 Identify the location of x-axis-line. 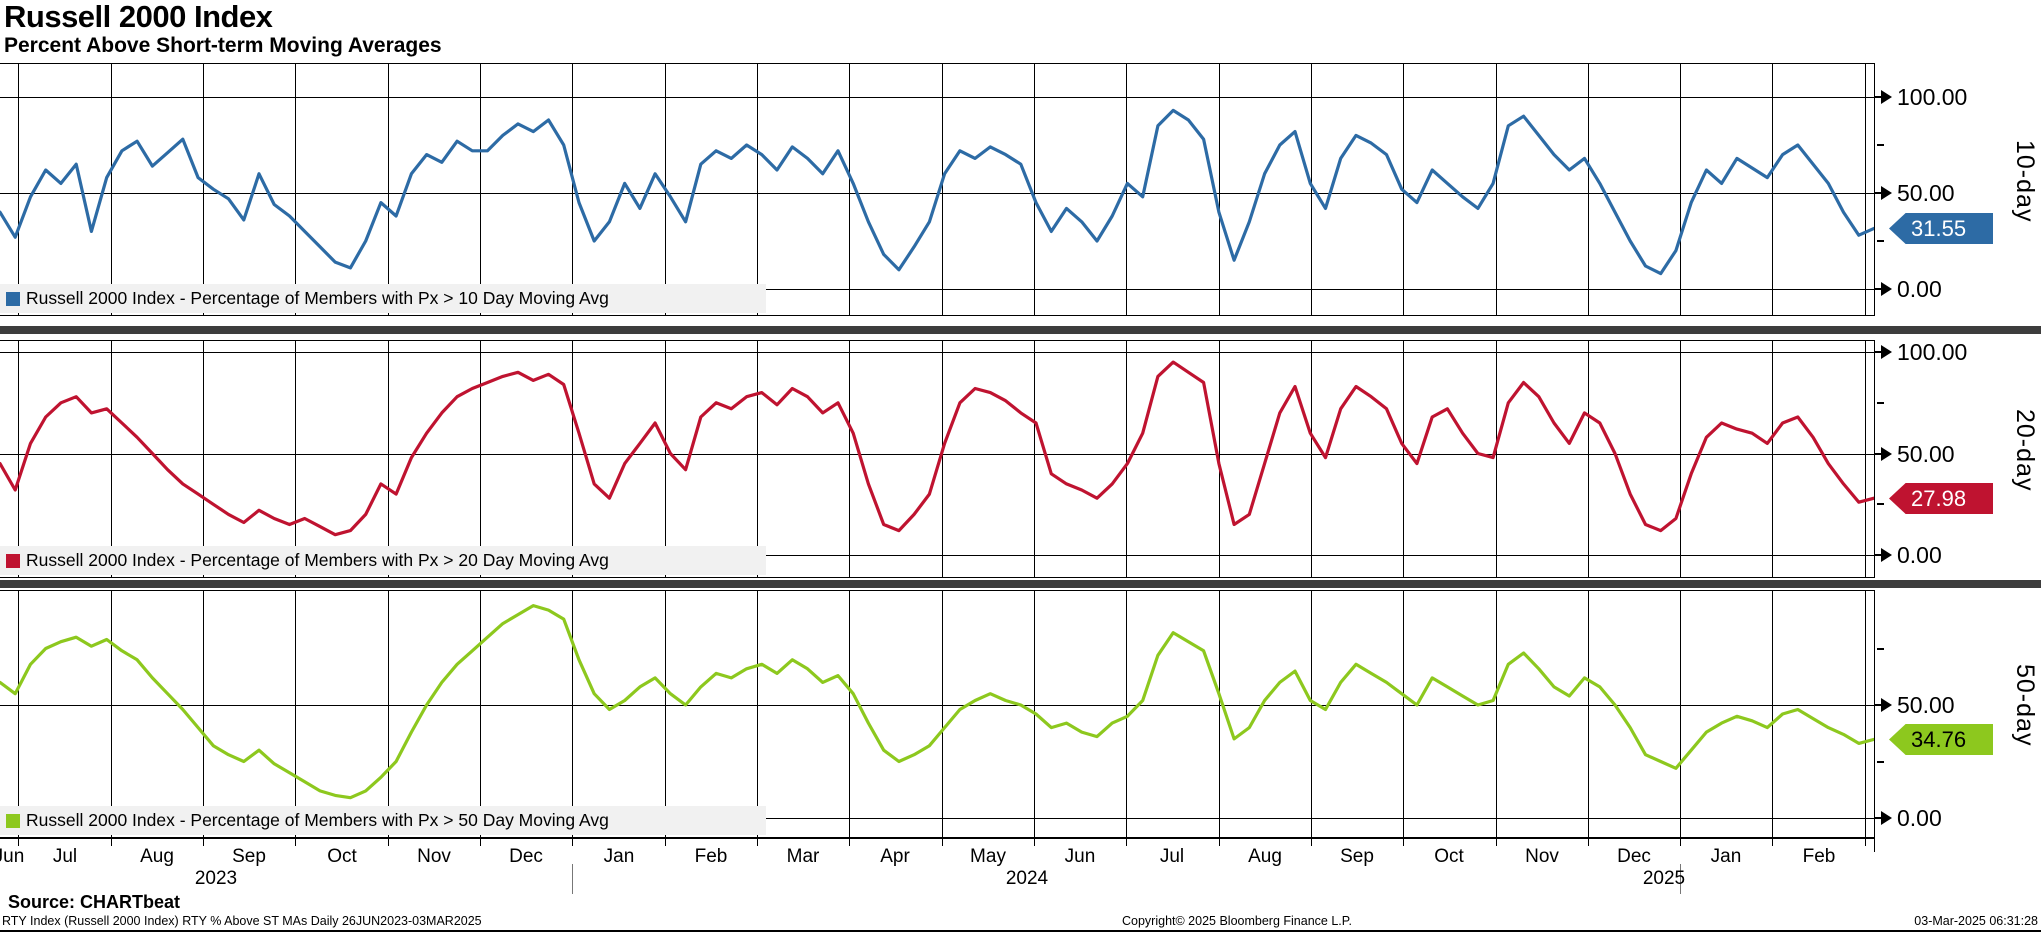
(937, 838).